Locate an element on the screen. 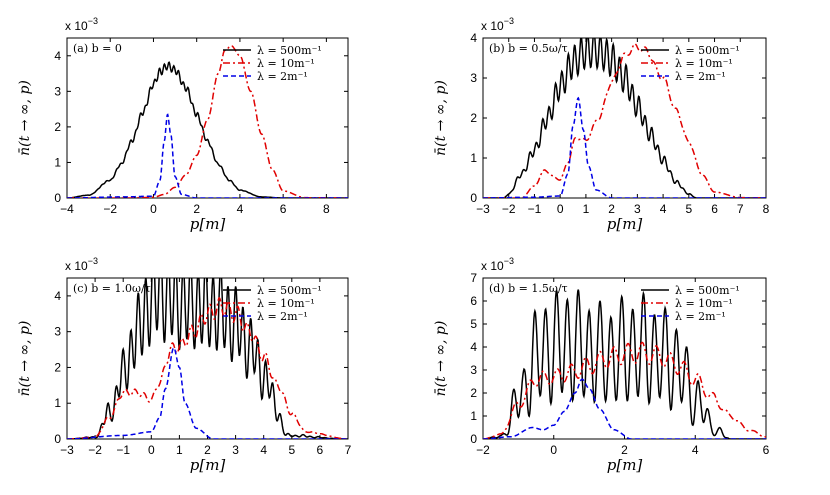  y-tick-label: 6 is located at coordinates (473, 301).